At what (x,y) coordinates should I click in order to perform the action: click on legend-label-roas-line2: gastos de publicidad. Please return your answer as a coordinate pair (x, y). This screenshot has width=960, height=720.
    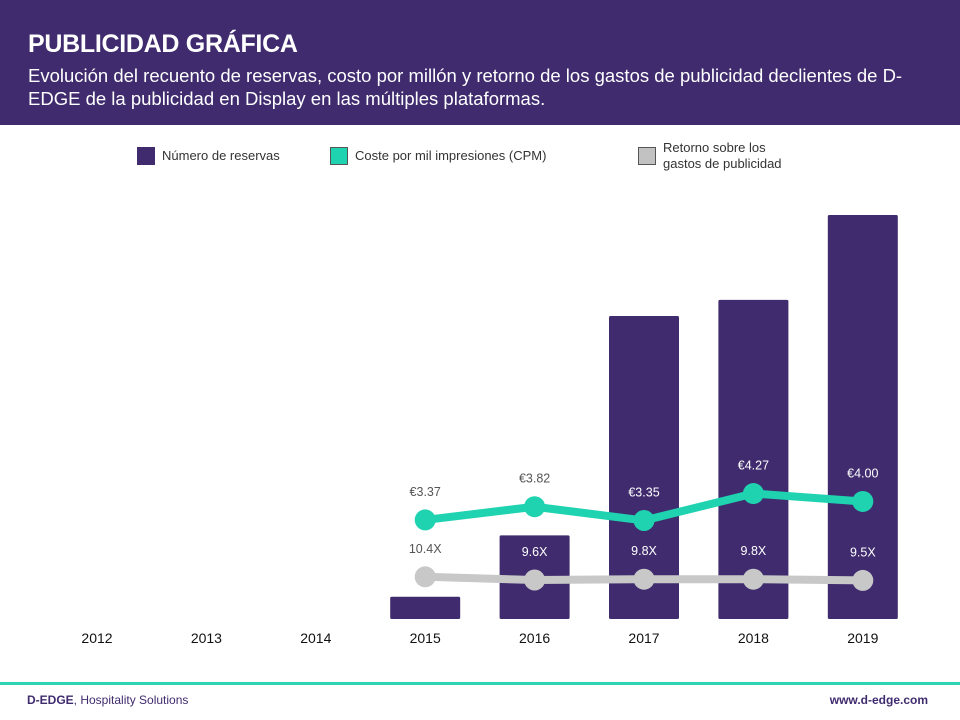
    Looking at the image, I should click on (722, 163).